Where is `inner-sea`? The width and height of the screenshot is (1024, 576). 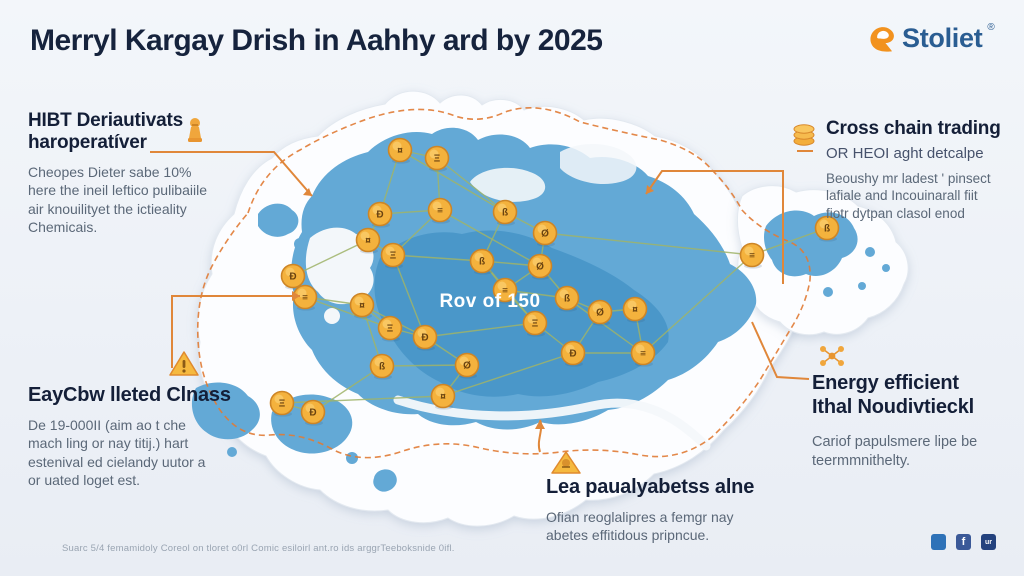
inner-sea is located at coordinates (521, 313).